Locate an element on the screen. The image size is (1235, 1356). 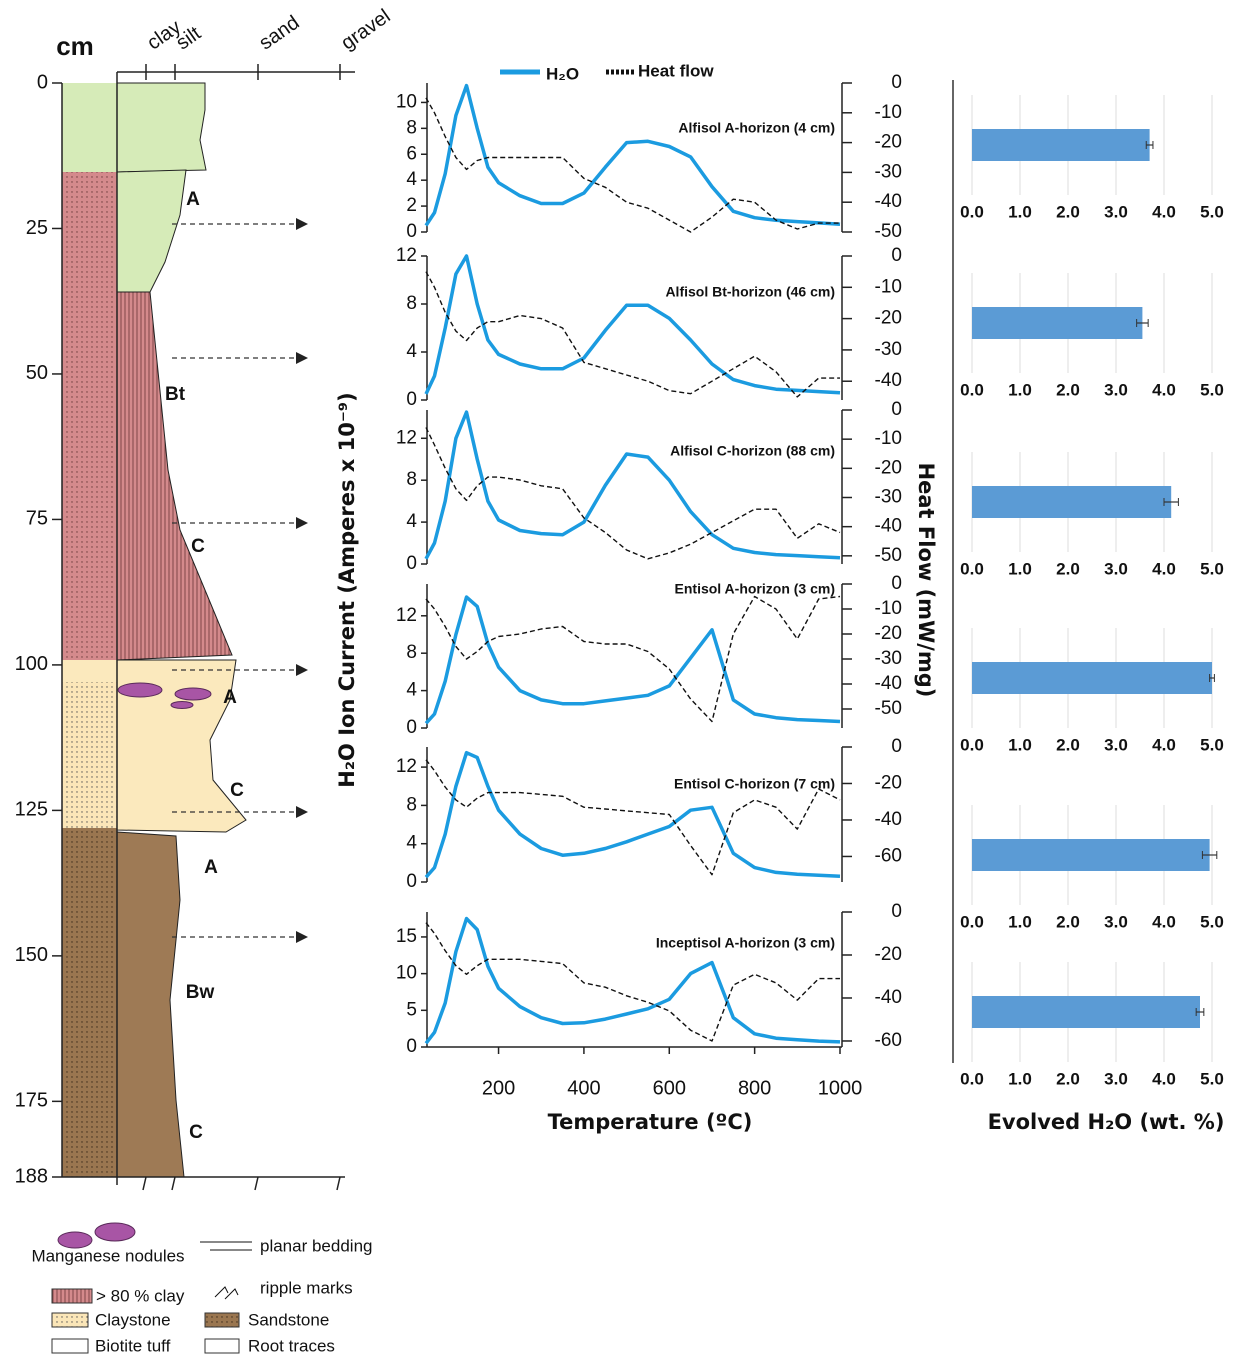
y-tick-label: 15 is located at coordinates (406, 936).